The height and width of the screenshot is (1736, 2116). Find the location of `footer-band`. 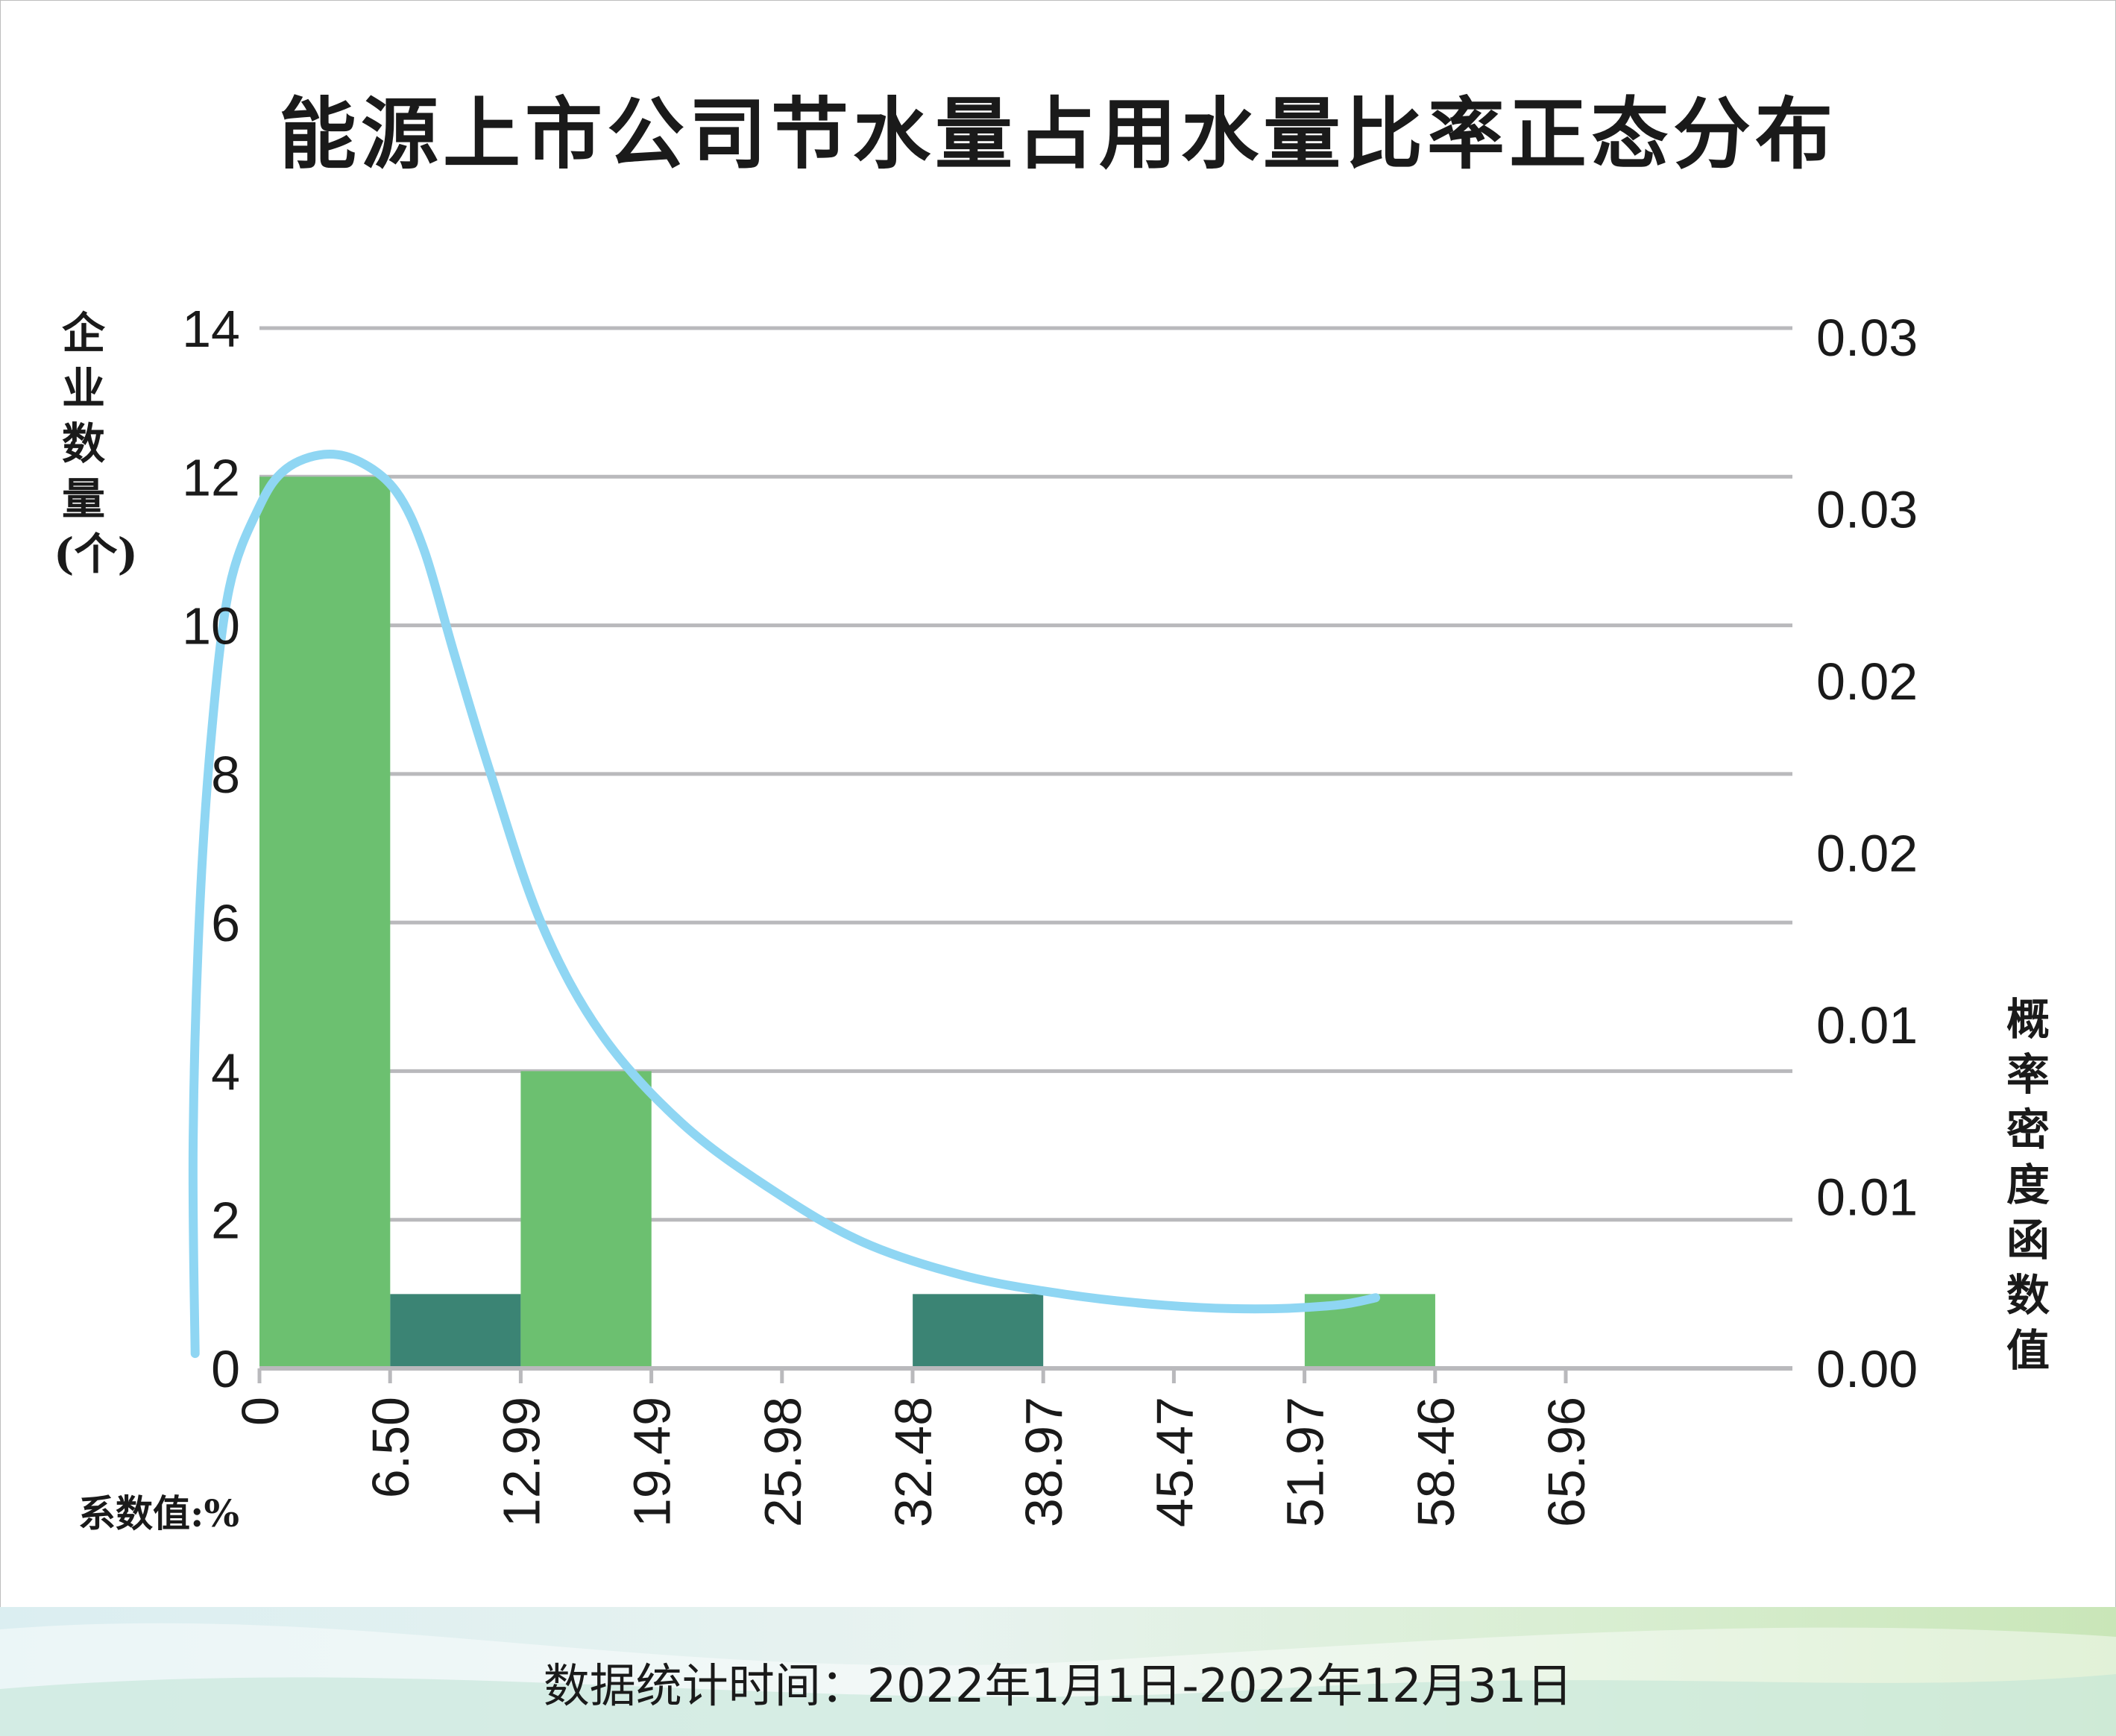

footer-band is located at coordinates (1058, 1672).